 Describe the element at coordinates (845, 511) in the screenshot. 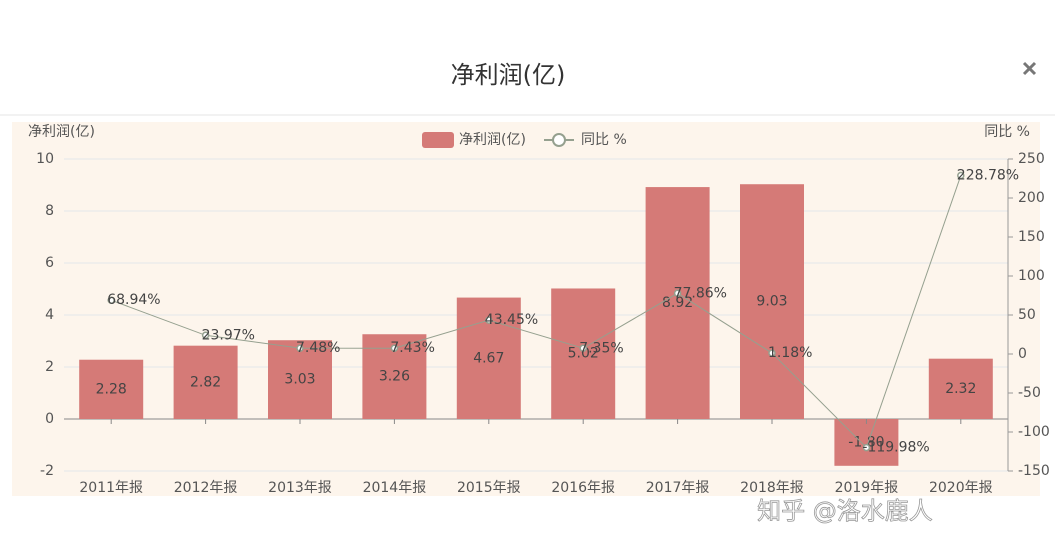

I see `watermark: 知乎 @洛水鹿人` at that location.